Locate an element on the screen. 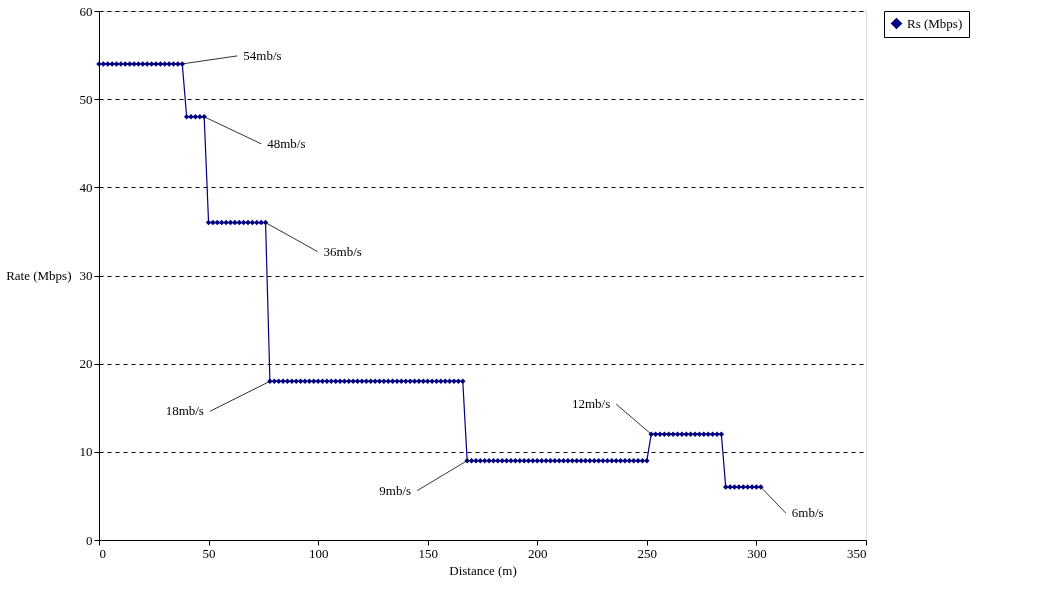  x-axis-title: Distance (m) is located at coordinates (483, 570).